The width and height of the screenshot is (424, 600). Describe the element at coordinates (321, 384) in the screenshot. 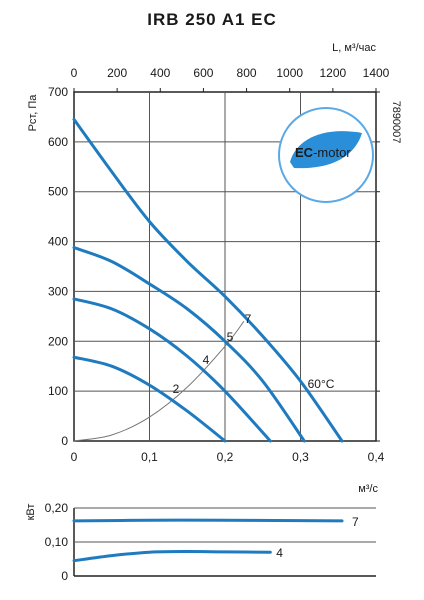

I see `temperature-label: 60°C` at that location.